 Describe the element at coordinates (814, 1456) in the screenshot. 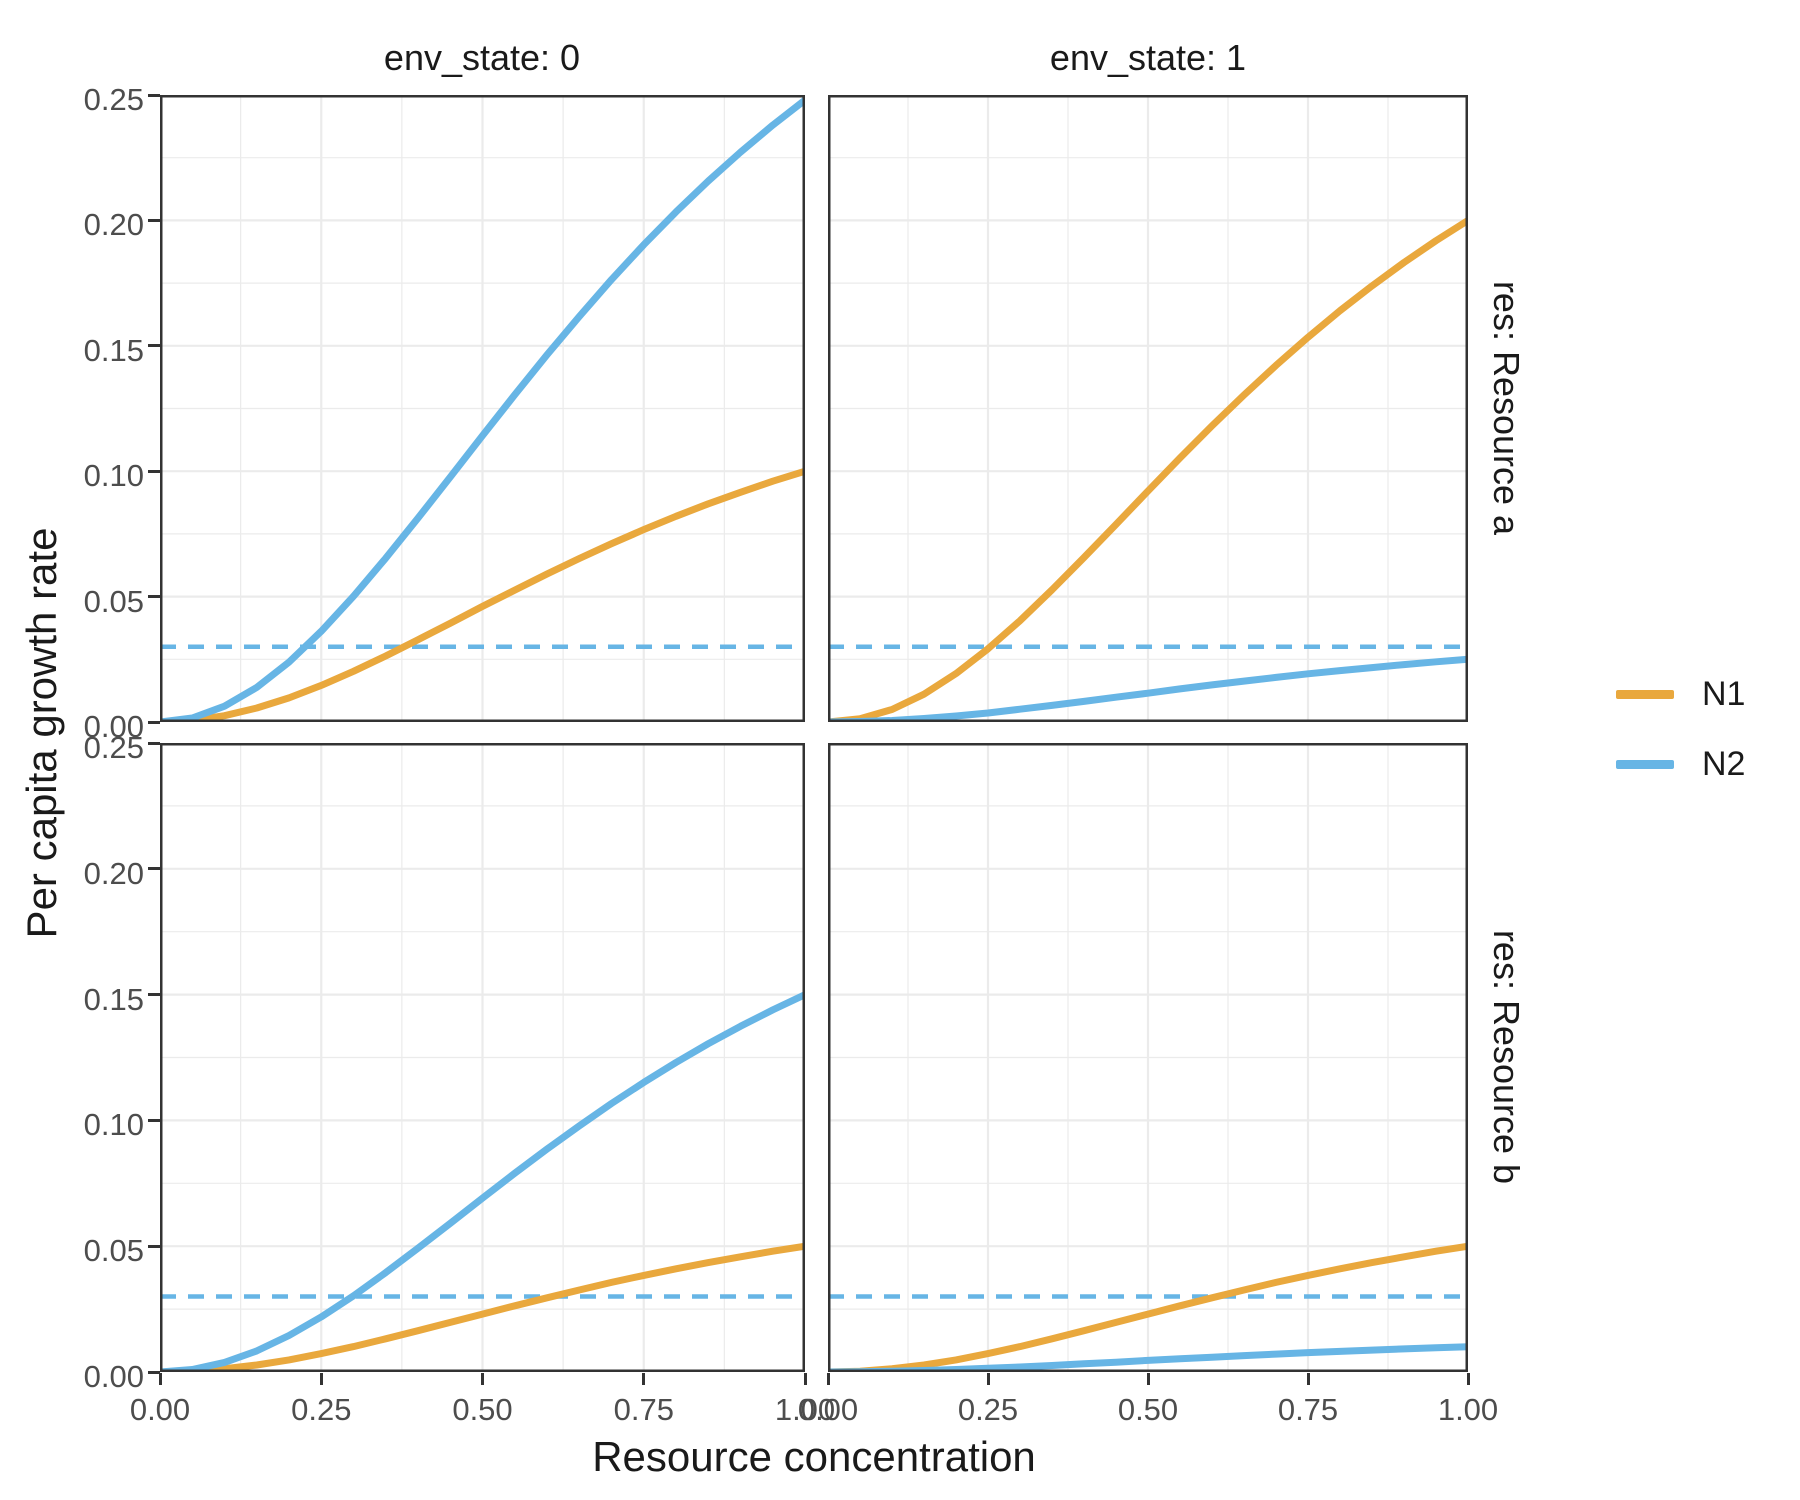

I see `x-axis-title: Resource concentration` at that location.